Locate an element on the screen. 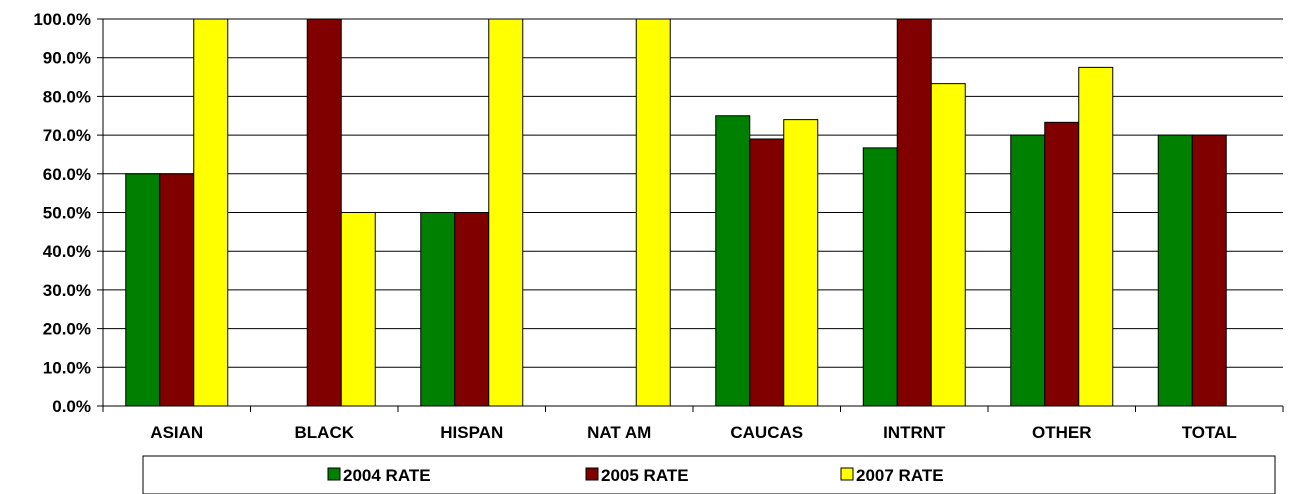 The image size is (1293, 494). y-tick-label: 70.0% is located at coordinates (67, 135).